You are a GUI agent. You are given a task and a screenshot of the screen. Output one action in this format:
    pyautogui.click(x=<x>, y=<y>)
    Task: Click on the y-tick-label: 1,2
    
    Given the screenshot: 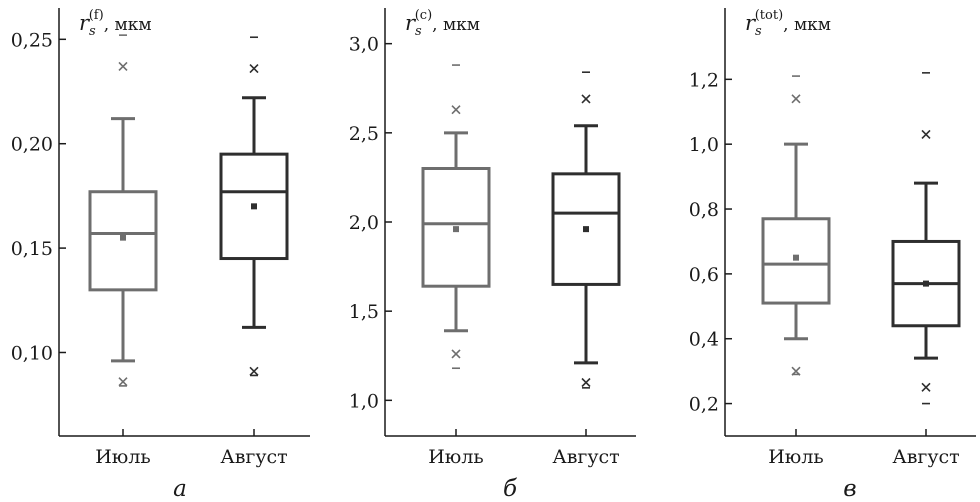 What is the action you would take?
    pyautogui.click(x=704, y=80)
    